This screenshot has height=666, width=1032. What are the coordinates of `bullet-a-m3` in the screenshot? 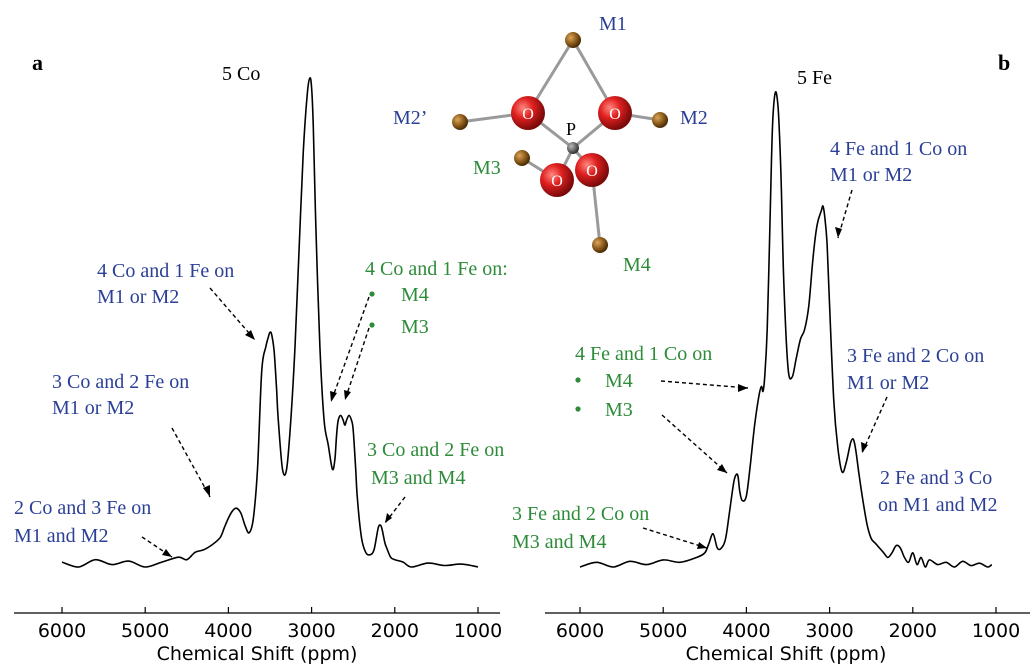 It's located at (372, 325).